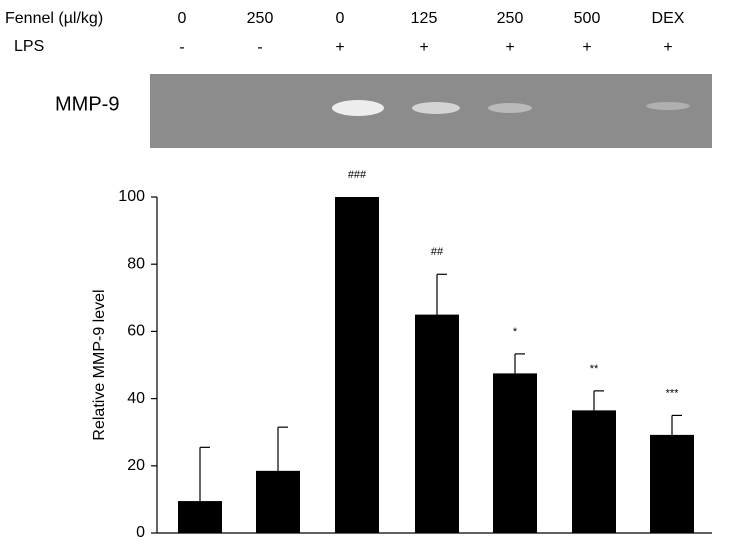 The height and width of the screenshot is (547, 730). Describe the element at coordinates (87, 104) in the screenshot. I see `blot-label: MMP-9` at that location.